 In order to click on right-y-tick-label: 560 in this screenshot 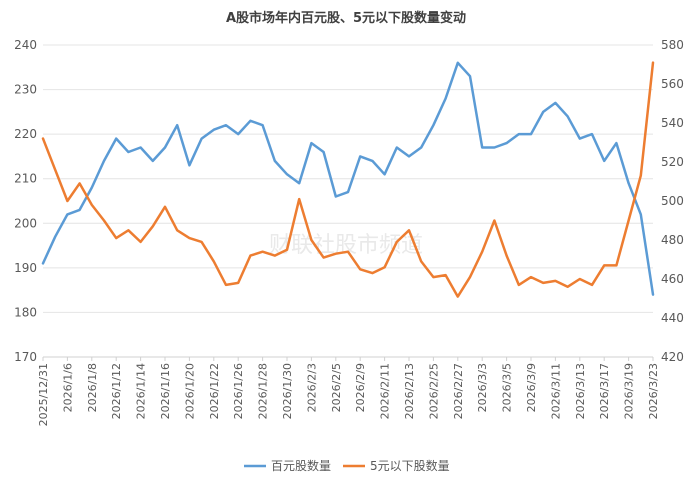, I will do `click(672, 84)`.